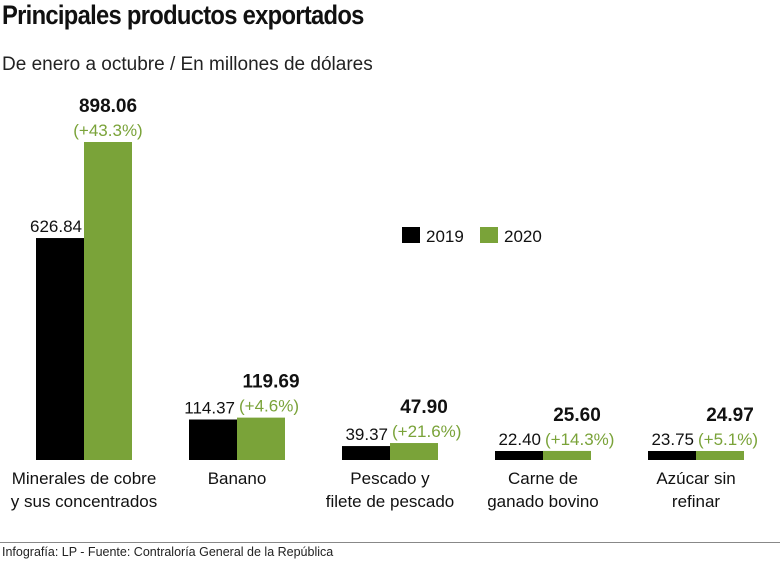  What do you see at coordinates (366, 434) in the screenshot?
I see `label-2019: 39.37` at bounding box center [366, 434].